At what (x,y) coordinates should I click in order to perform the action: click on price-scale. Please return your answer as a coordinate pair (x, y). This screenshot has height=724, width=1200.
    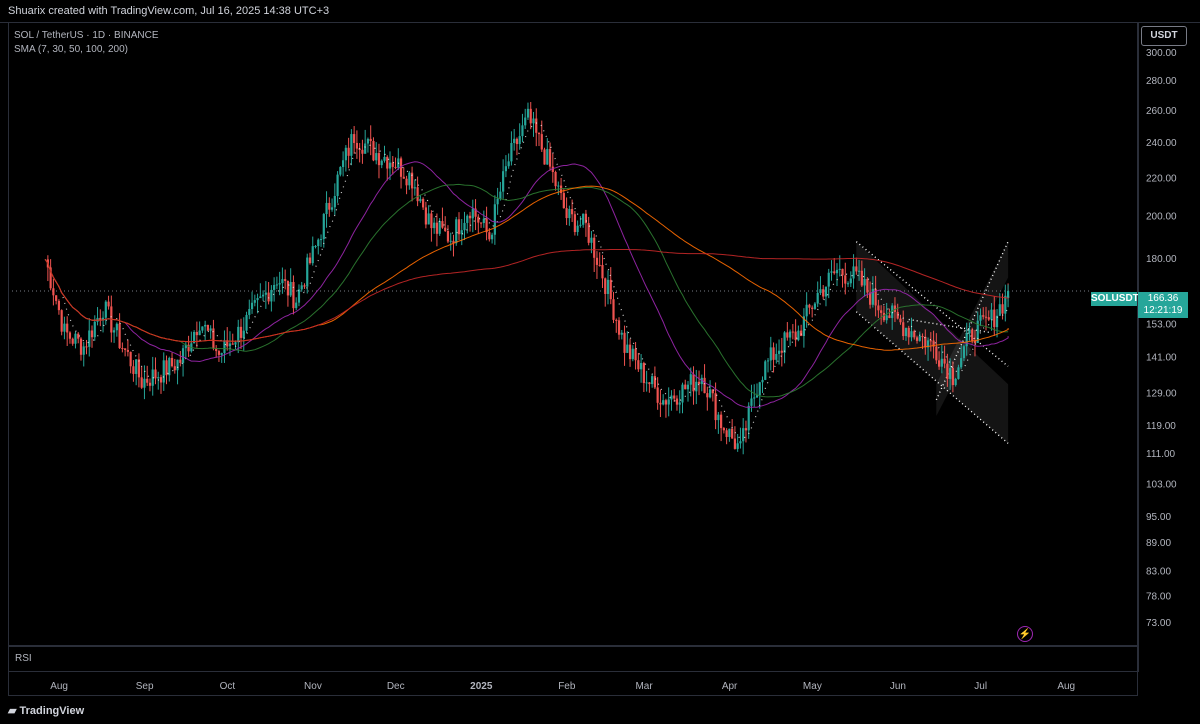
    Looking at the image, I should click on (1169, 347).